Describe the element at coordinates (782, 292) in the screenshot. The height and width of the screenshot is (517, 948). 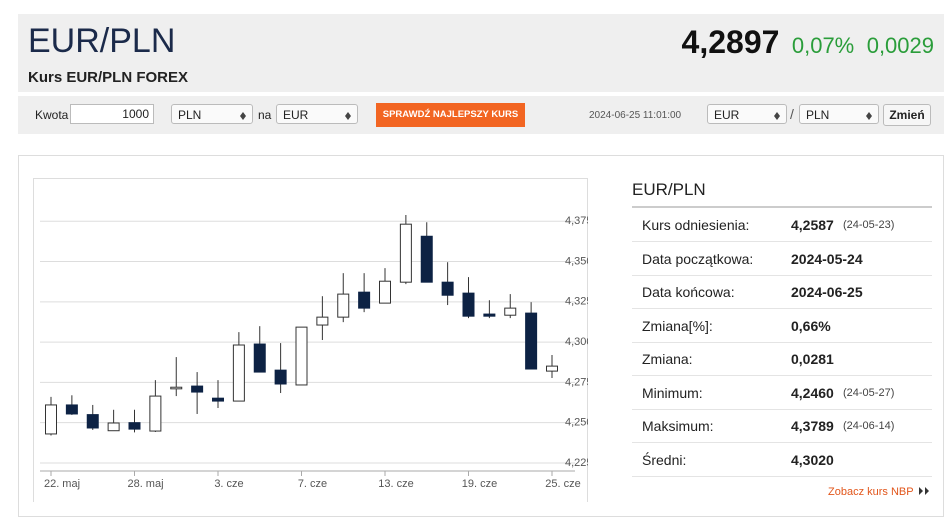
I see `stats-row: Data końcowa: 2024-06-25` at that location.